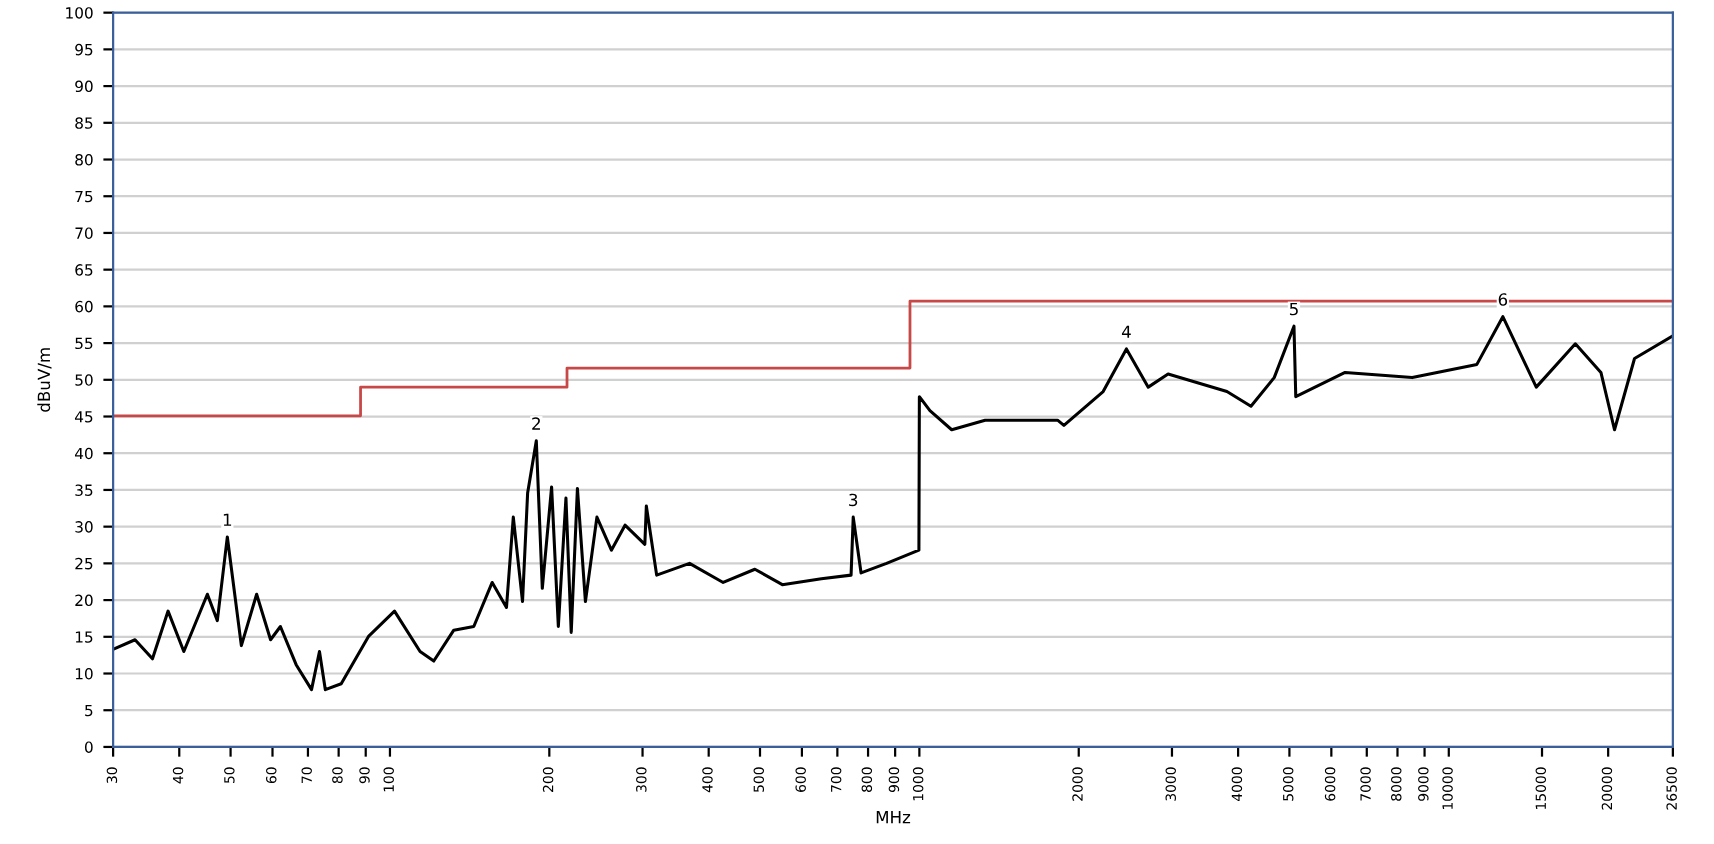 This screenshot has height=844, width=1714. I want to click on annotation: 5, so click(1293, 309).